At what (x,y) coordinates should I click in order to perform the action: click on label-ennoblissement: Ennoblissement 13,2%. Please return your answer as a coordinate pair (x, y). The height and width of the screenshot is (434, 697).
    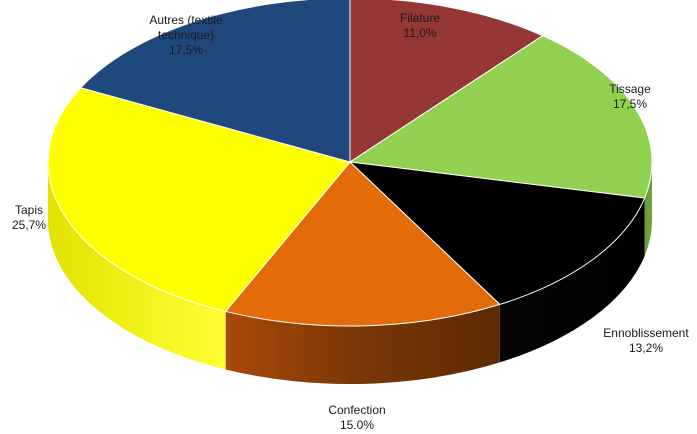
    Looking at the image, I should click on (646, 340).